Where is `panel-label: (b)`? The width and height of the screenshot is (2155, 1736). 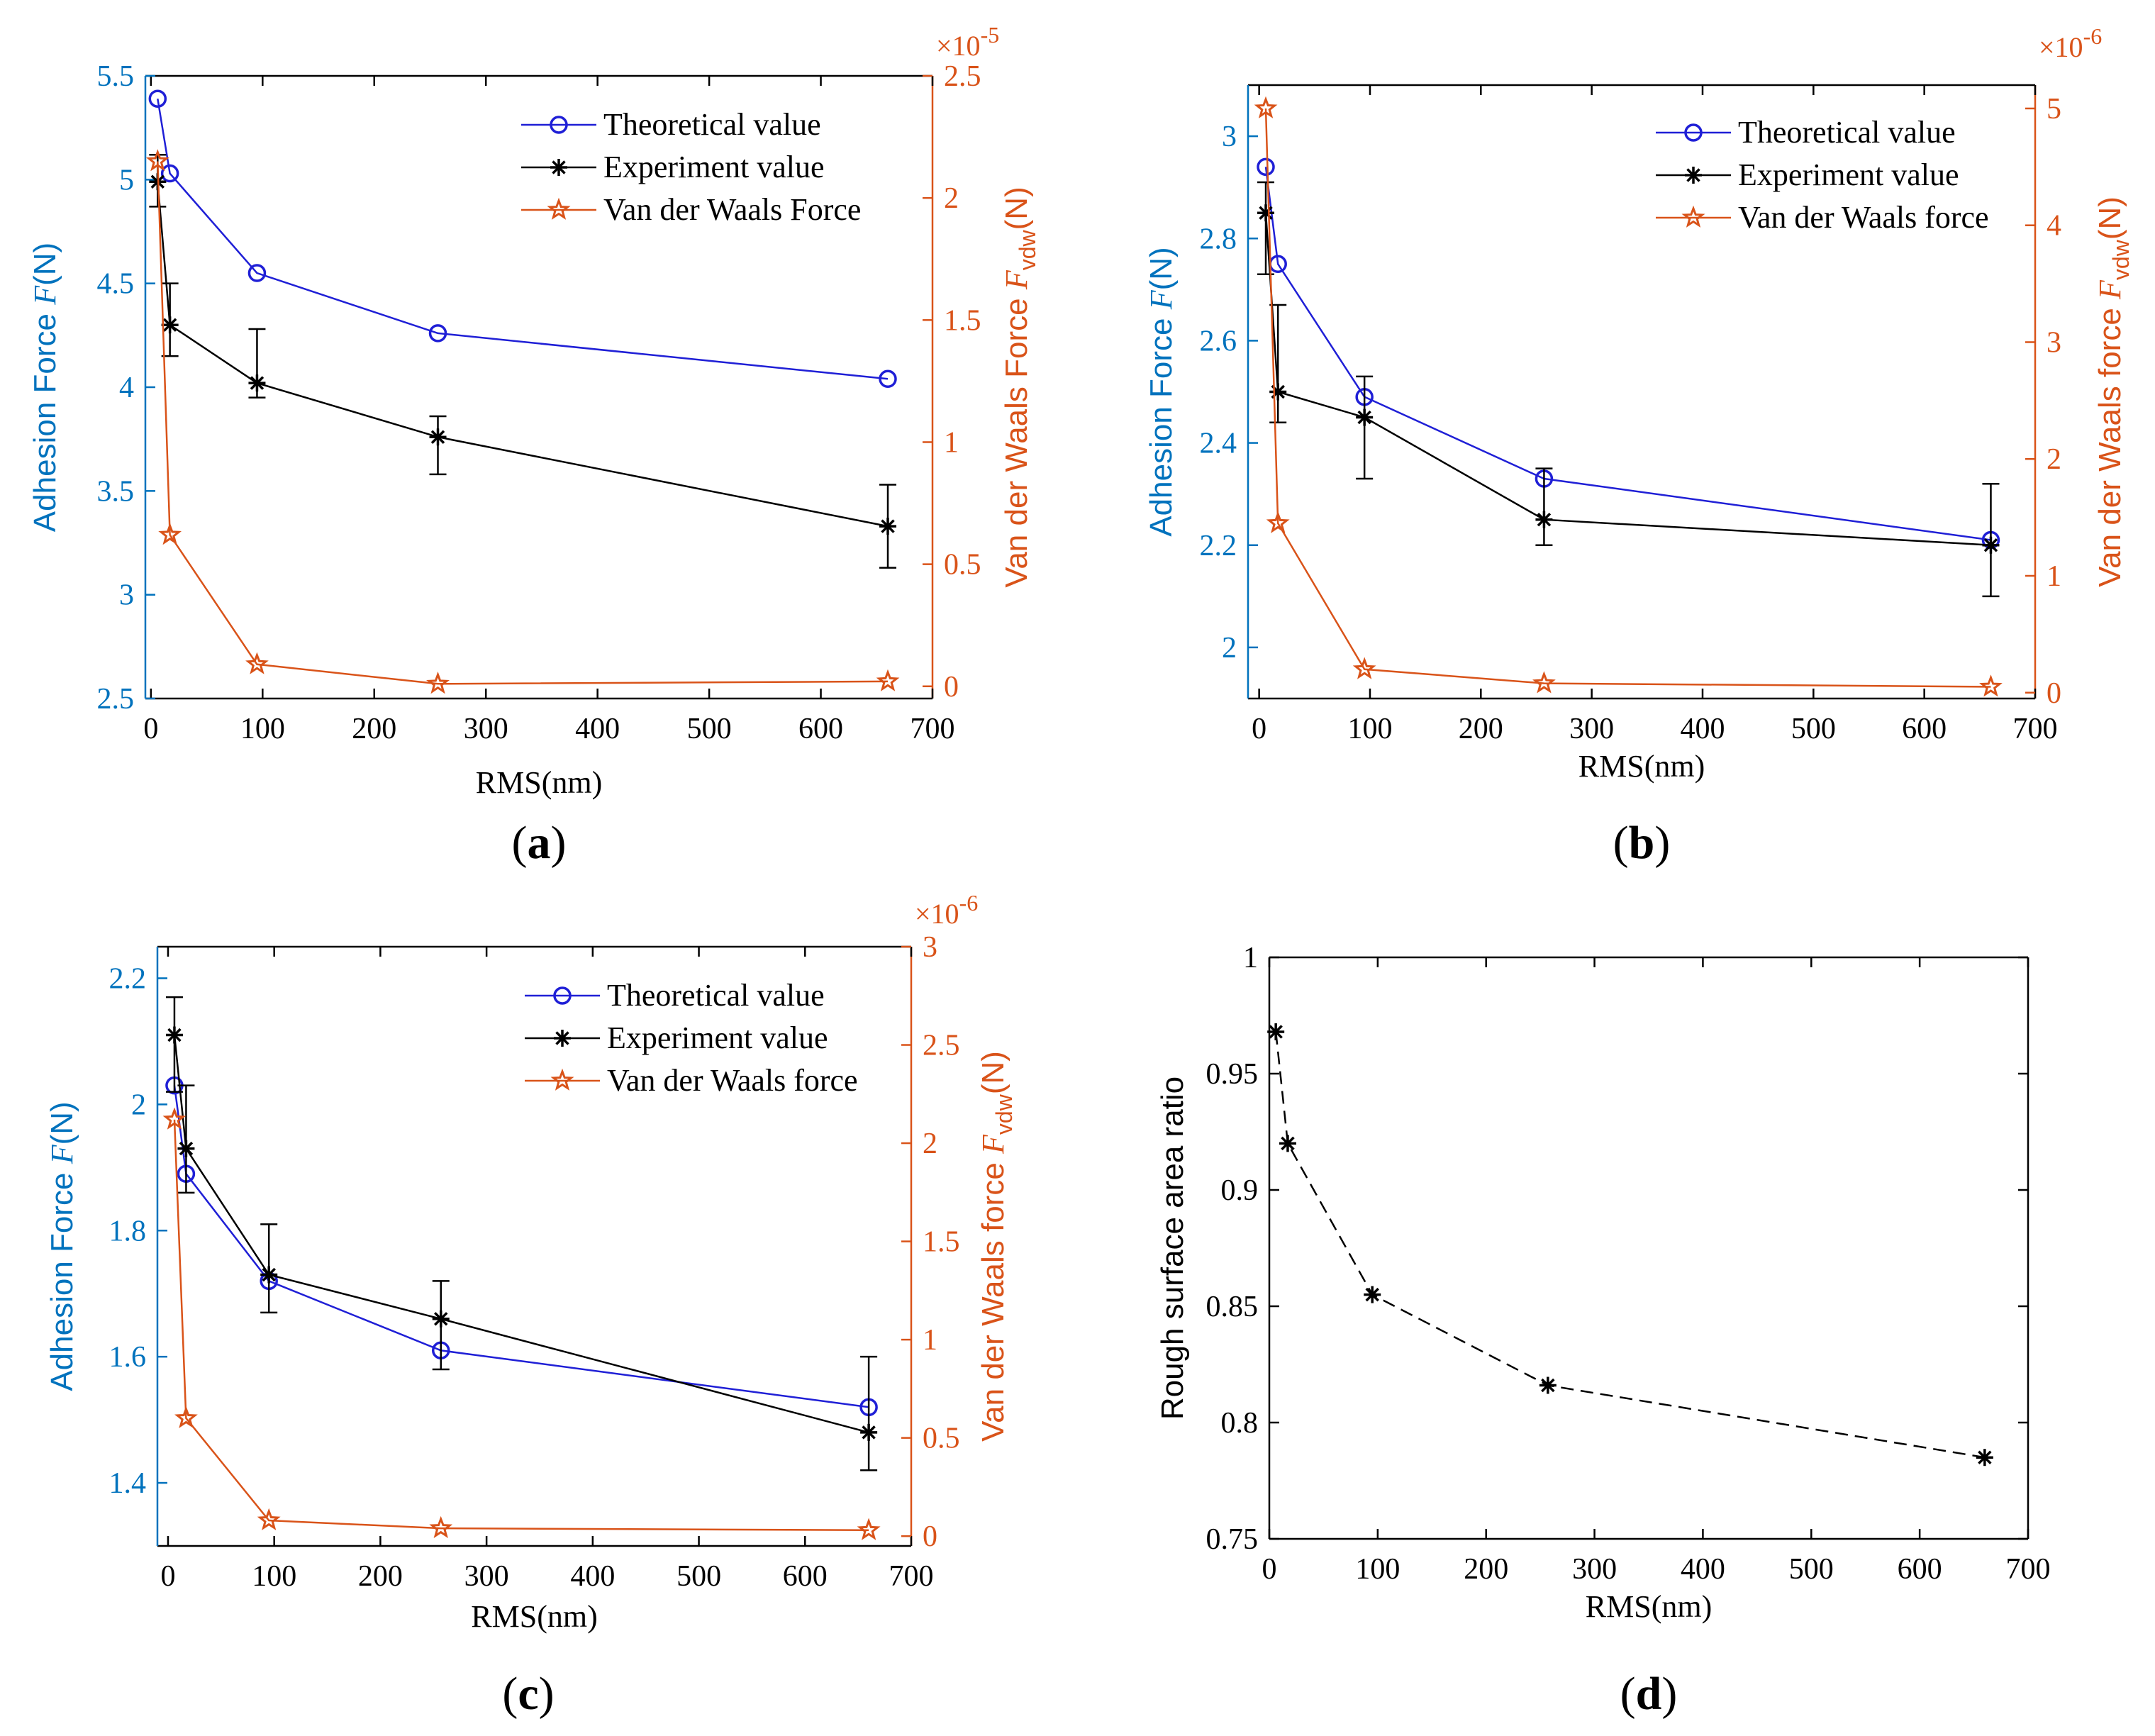
panel-label: (b) is located at coordinates (1642, 843).